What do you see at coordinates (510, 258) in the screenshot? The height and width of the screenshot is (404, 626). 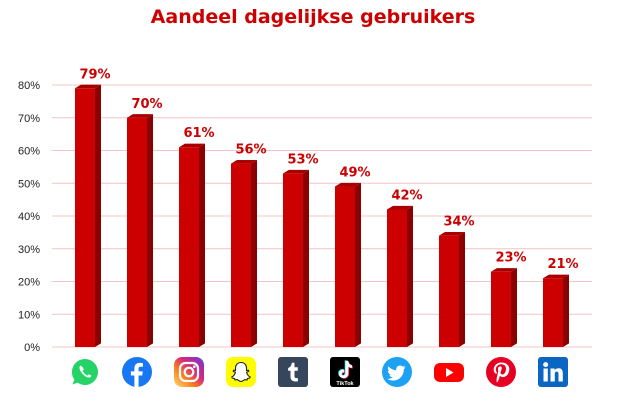 I see `data-label: 23%` at bounding box center [510, 258].